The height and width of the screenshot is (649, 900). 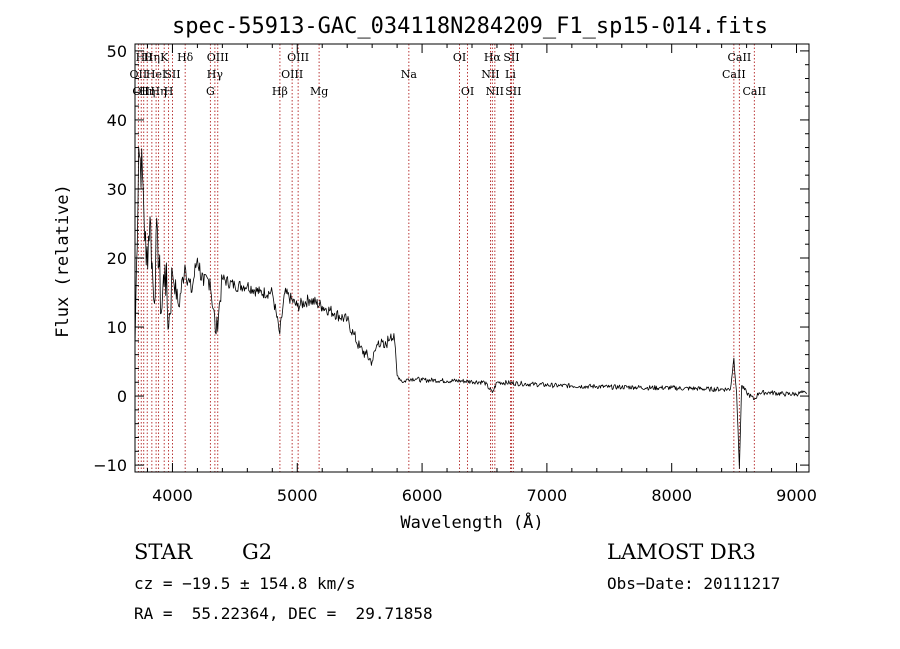 What do you see at coordinates (467, 91) in the screenshot?
I see `line-label-20: OI` at bounding box center [467, 91].